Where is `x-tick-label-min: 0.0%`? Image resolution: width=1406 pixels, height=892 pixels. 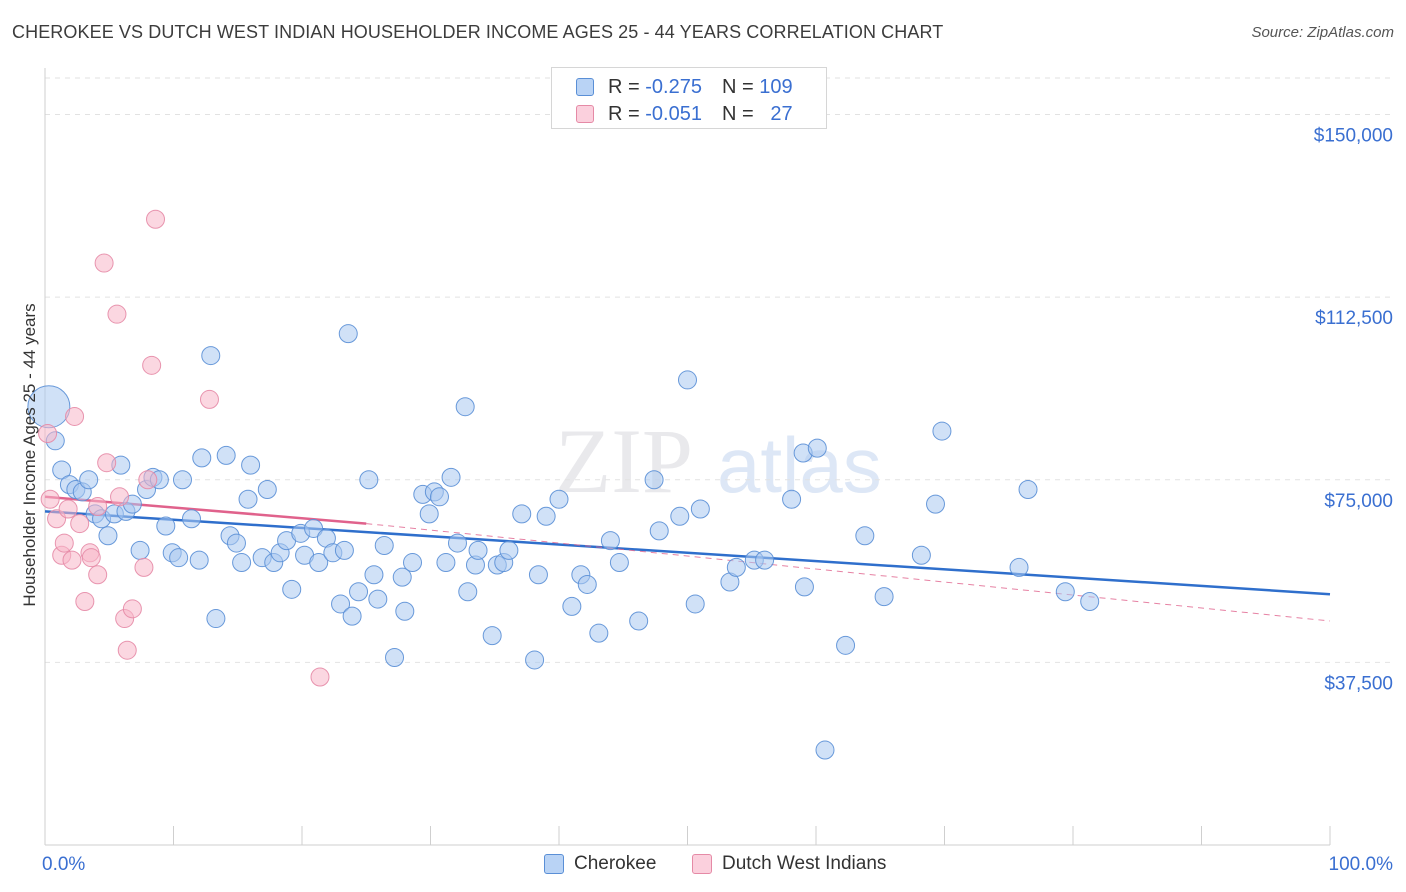 x-tick-label-min: 0.0% is located at coordinates (63, 864).